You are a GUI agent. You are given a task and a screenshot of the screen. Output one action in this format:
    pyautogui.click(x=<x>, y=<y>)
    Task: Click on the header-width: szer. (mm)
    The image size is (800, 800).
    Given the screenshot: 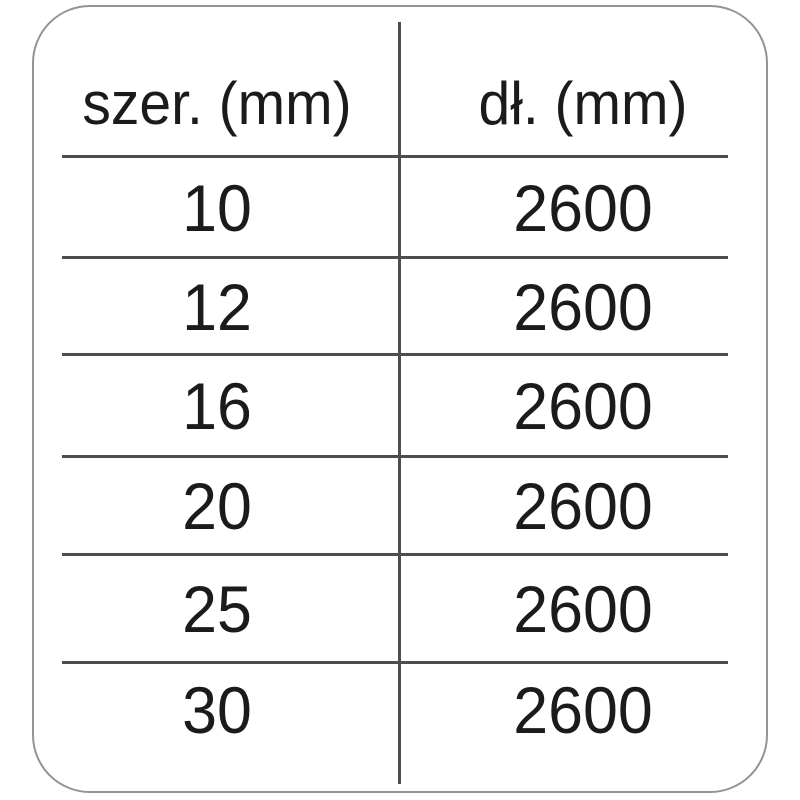 What is the action you would take?
    pyautogui.click(x=217, y=103)
    